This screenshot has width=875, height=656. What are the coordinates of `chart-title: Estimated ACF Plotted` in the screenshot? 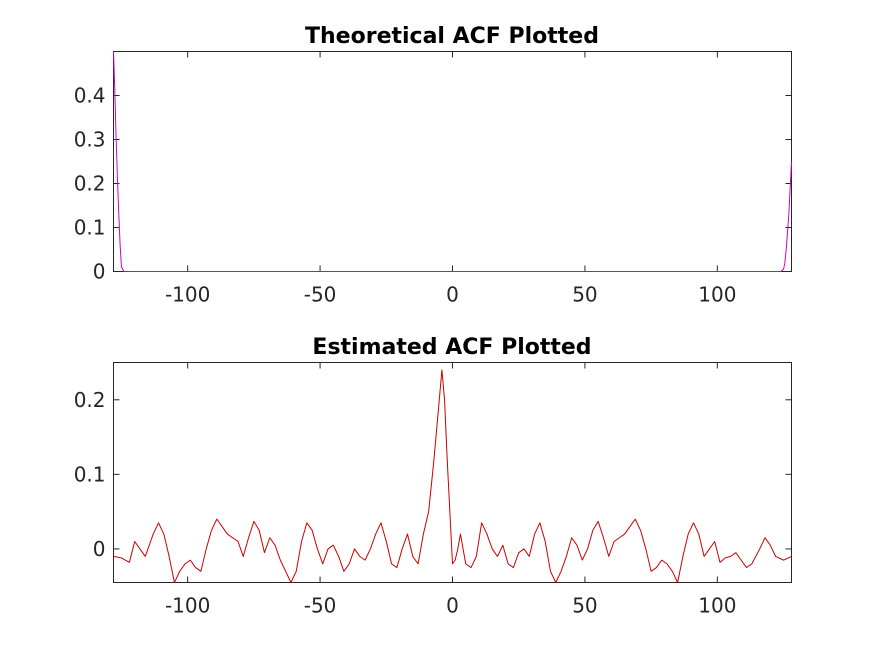 It's located at (451, 347).